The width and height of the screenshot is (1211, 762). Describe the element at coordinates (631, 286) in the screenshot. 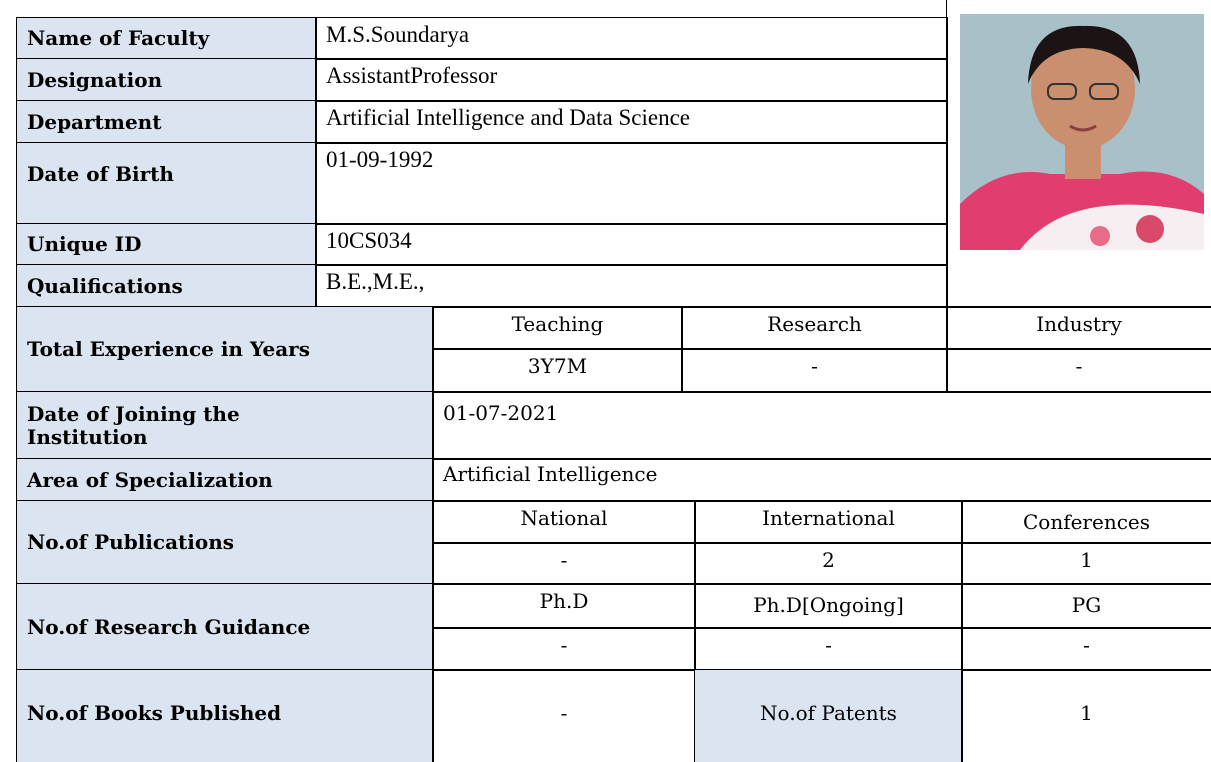

I see `value: B.E.,M.E.,` at that location.